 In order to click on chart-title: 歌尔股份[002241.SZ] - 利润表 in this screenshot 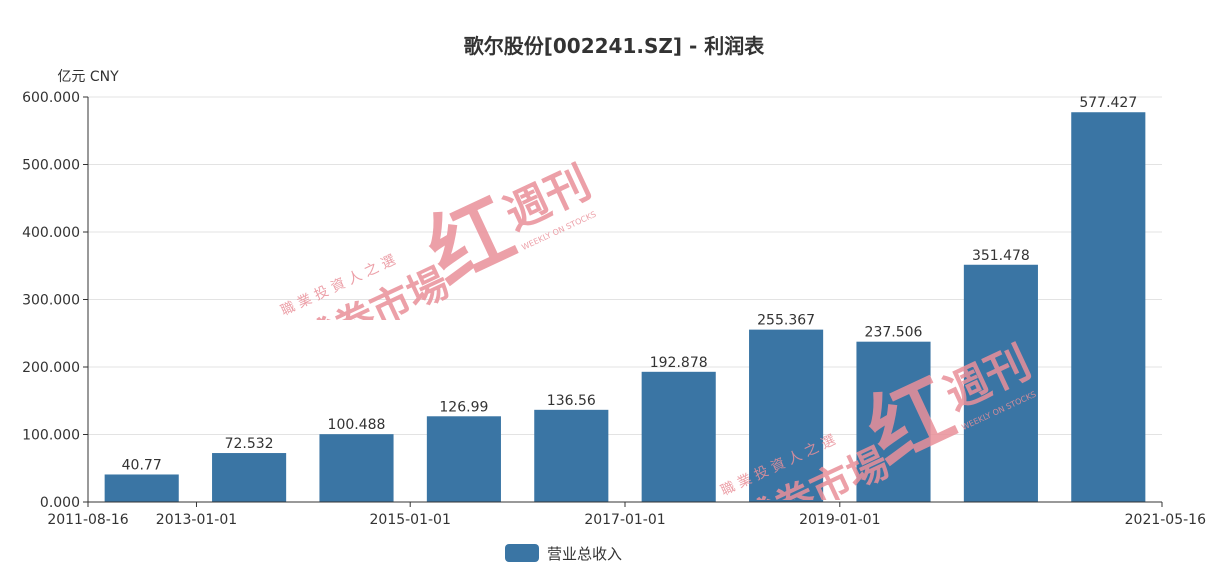, I will do `click(614, 46)`.